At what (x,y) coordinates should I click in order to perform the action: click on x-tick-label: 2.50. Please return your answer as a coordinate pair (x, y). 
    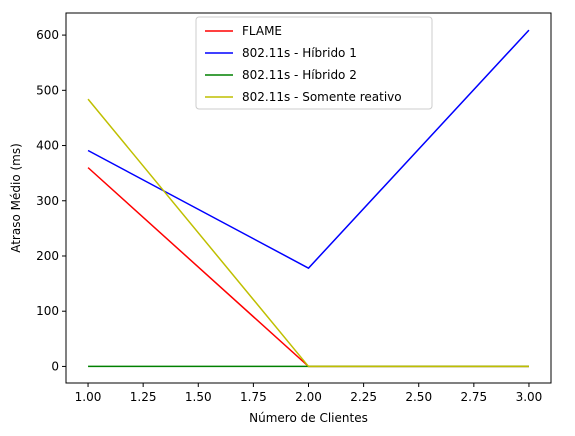
    Looking at the image, I should click on (418, 397).